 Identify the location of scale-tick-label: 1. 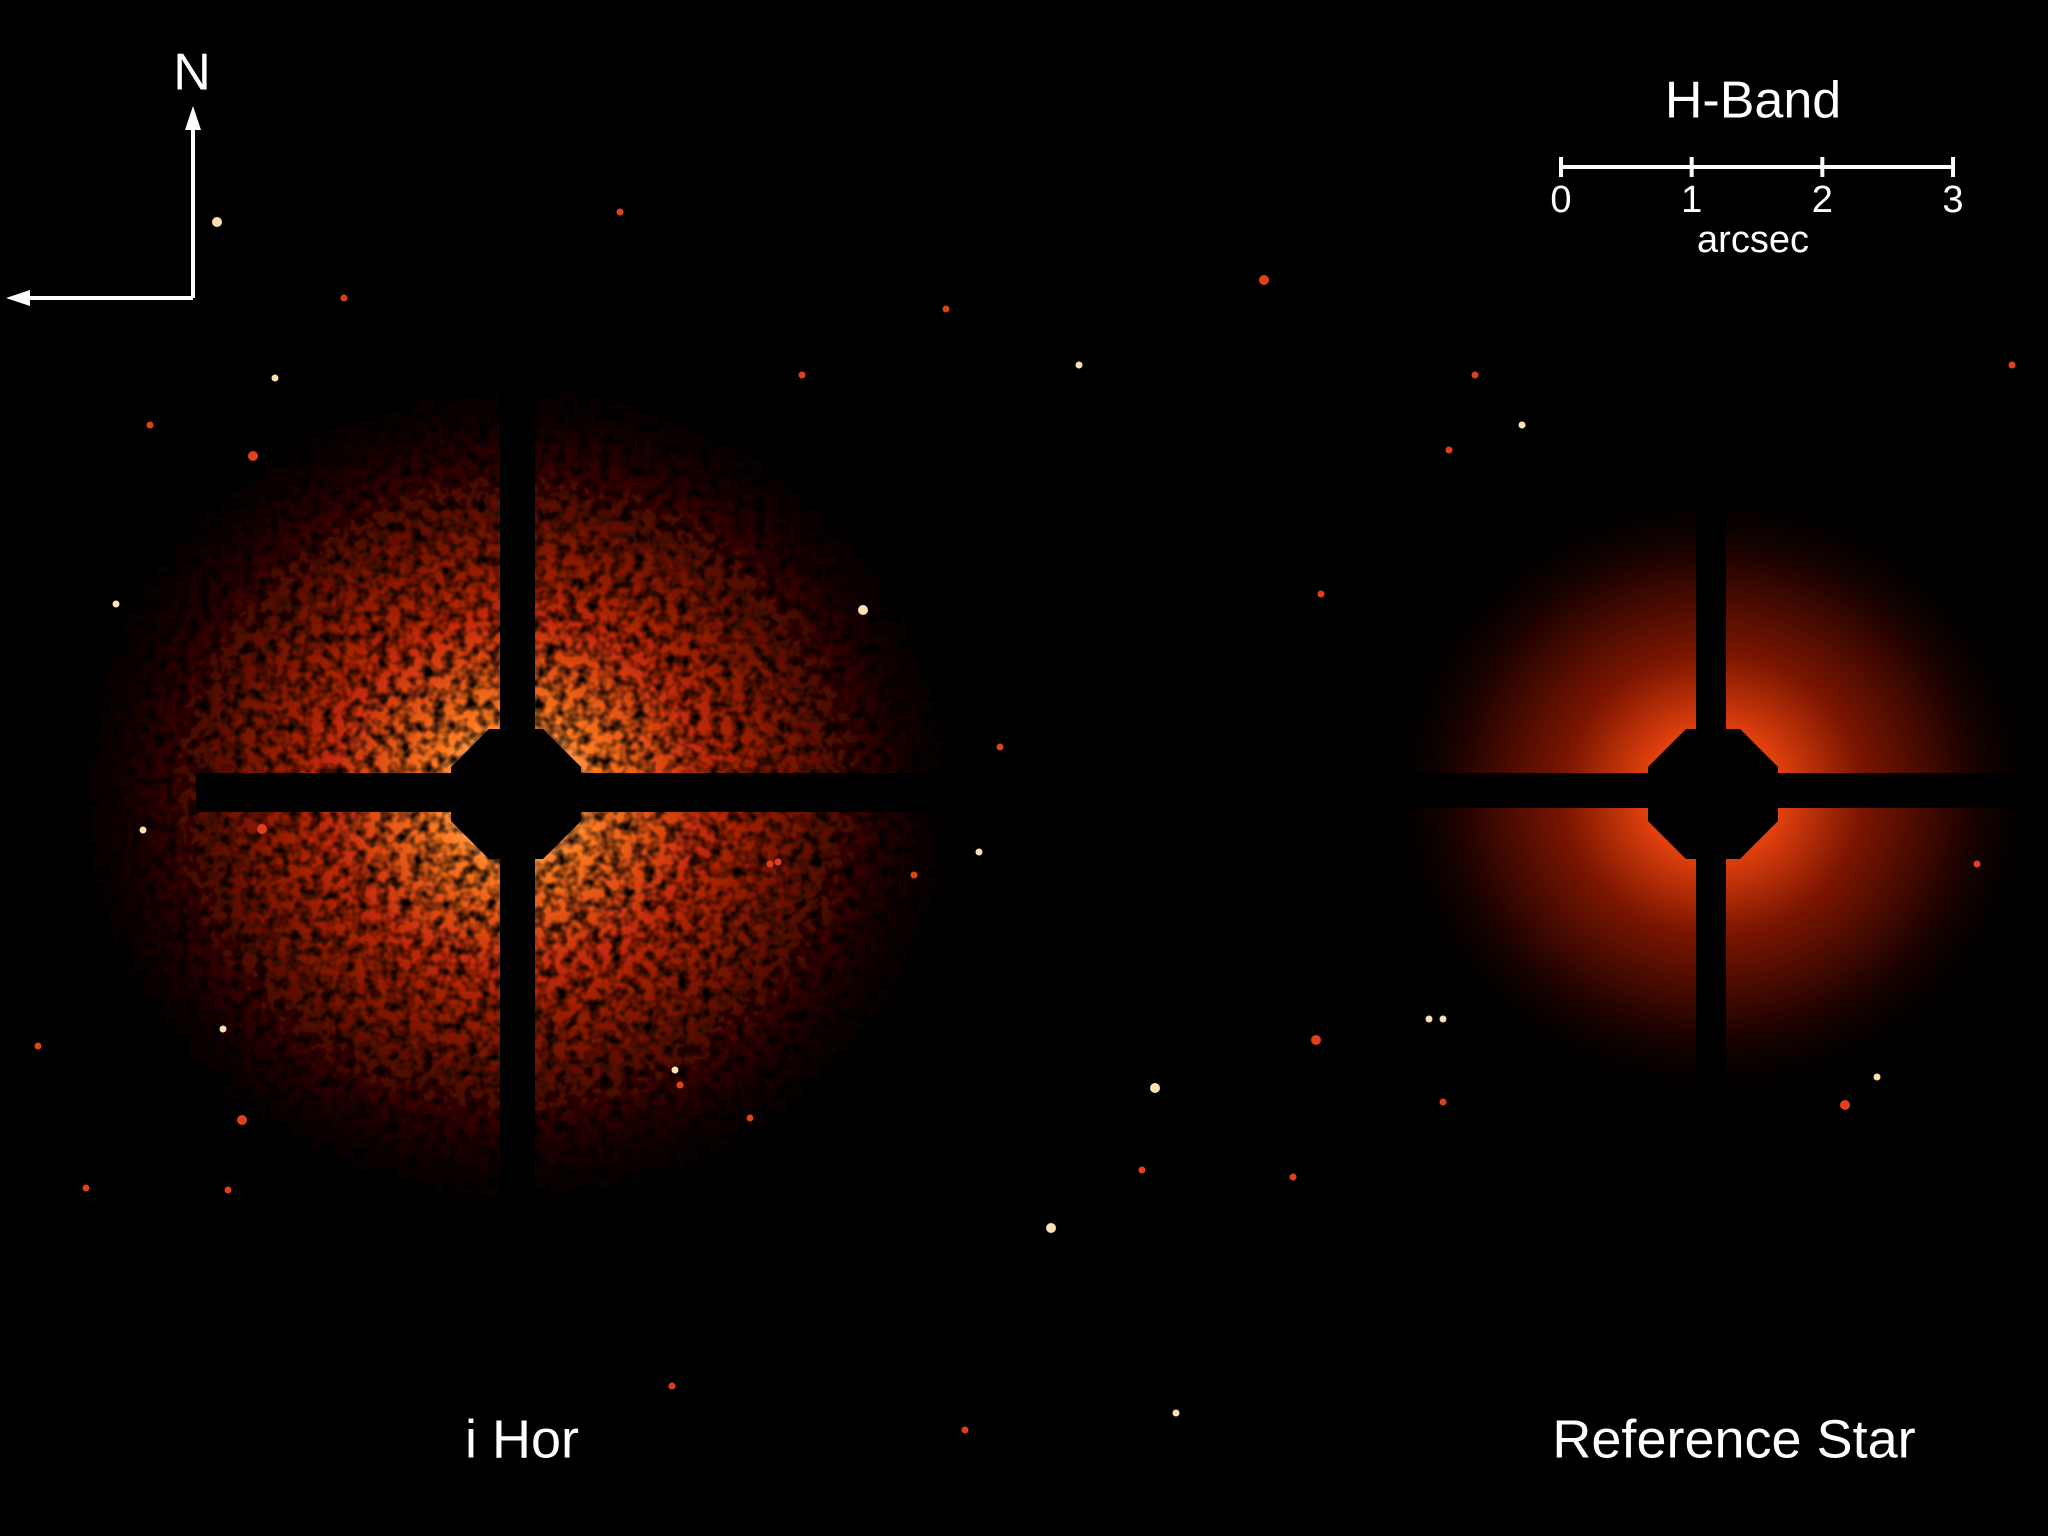
(1691, 200).